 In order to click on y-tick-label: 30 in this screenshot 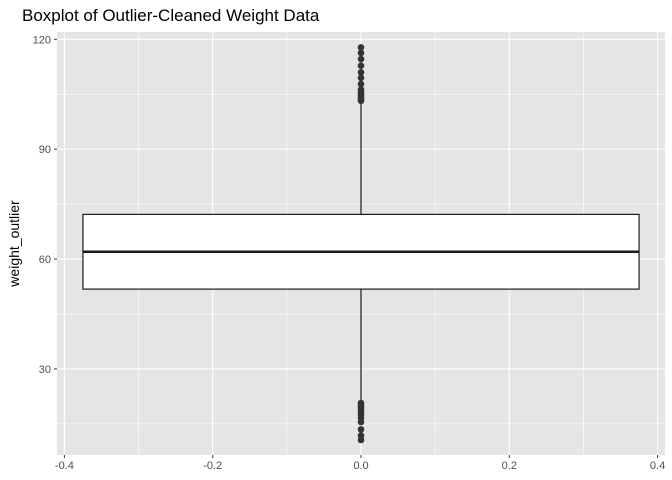, I will do `click(45, 370)`.